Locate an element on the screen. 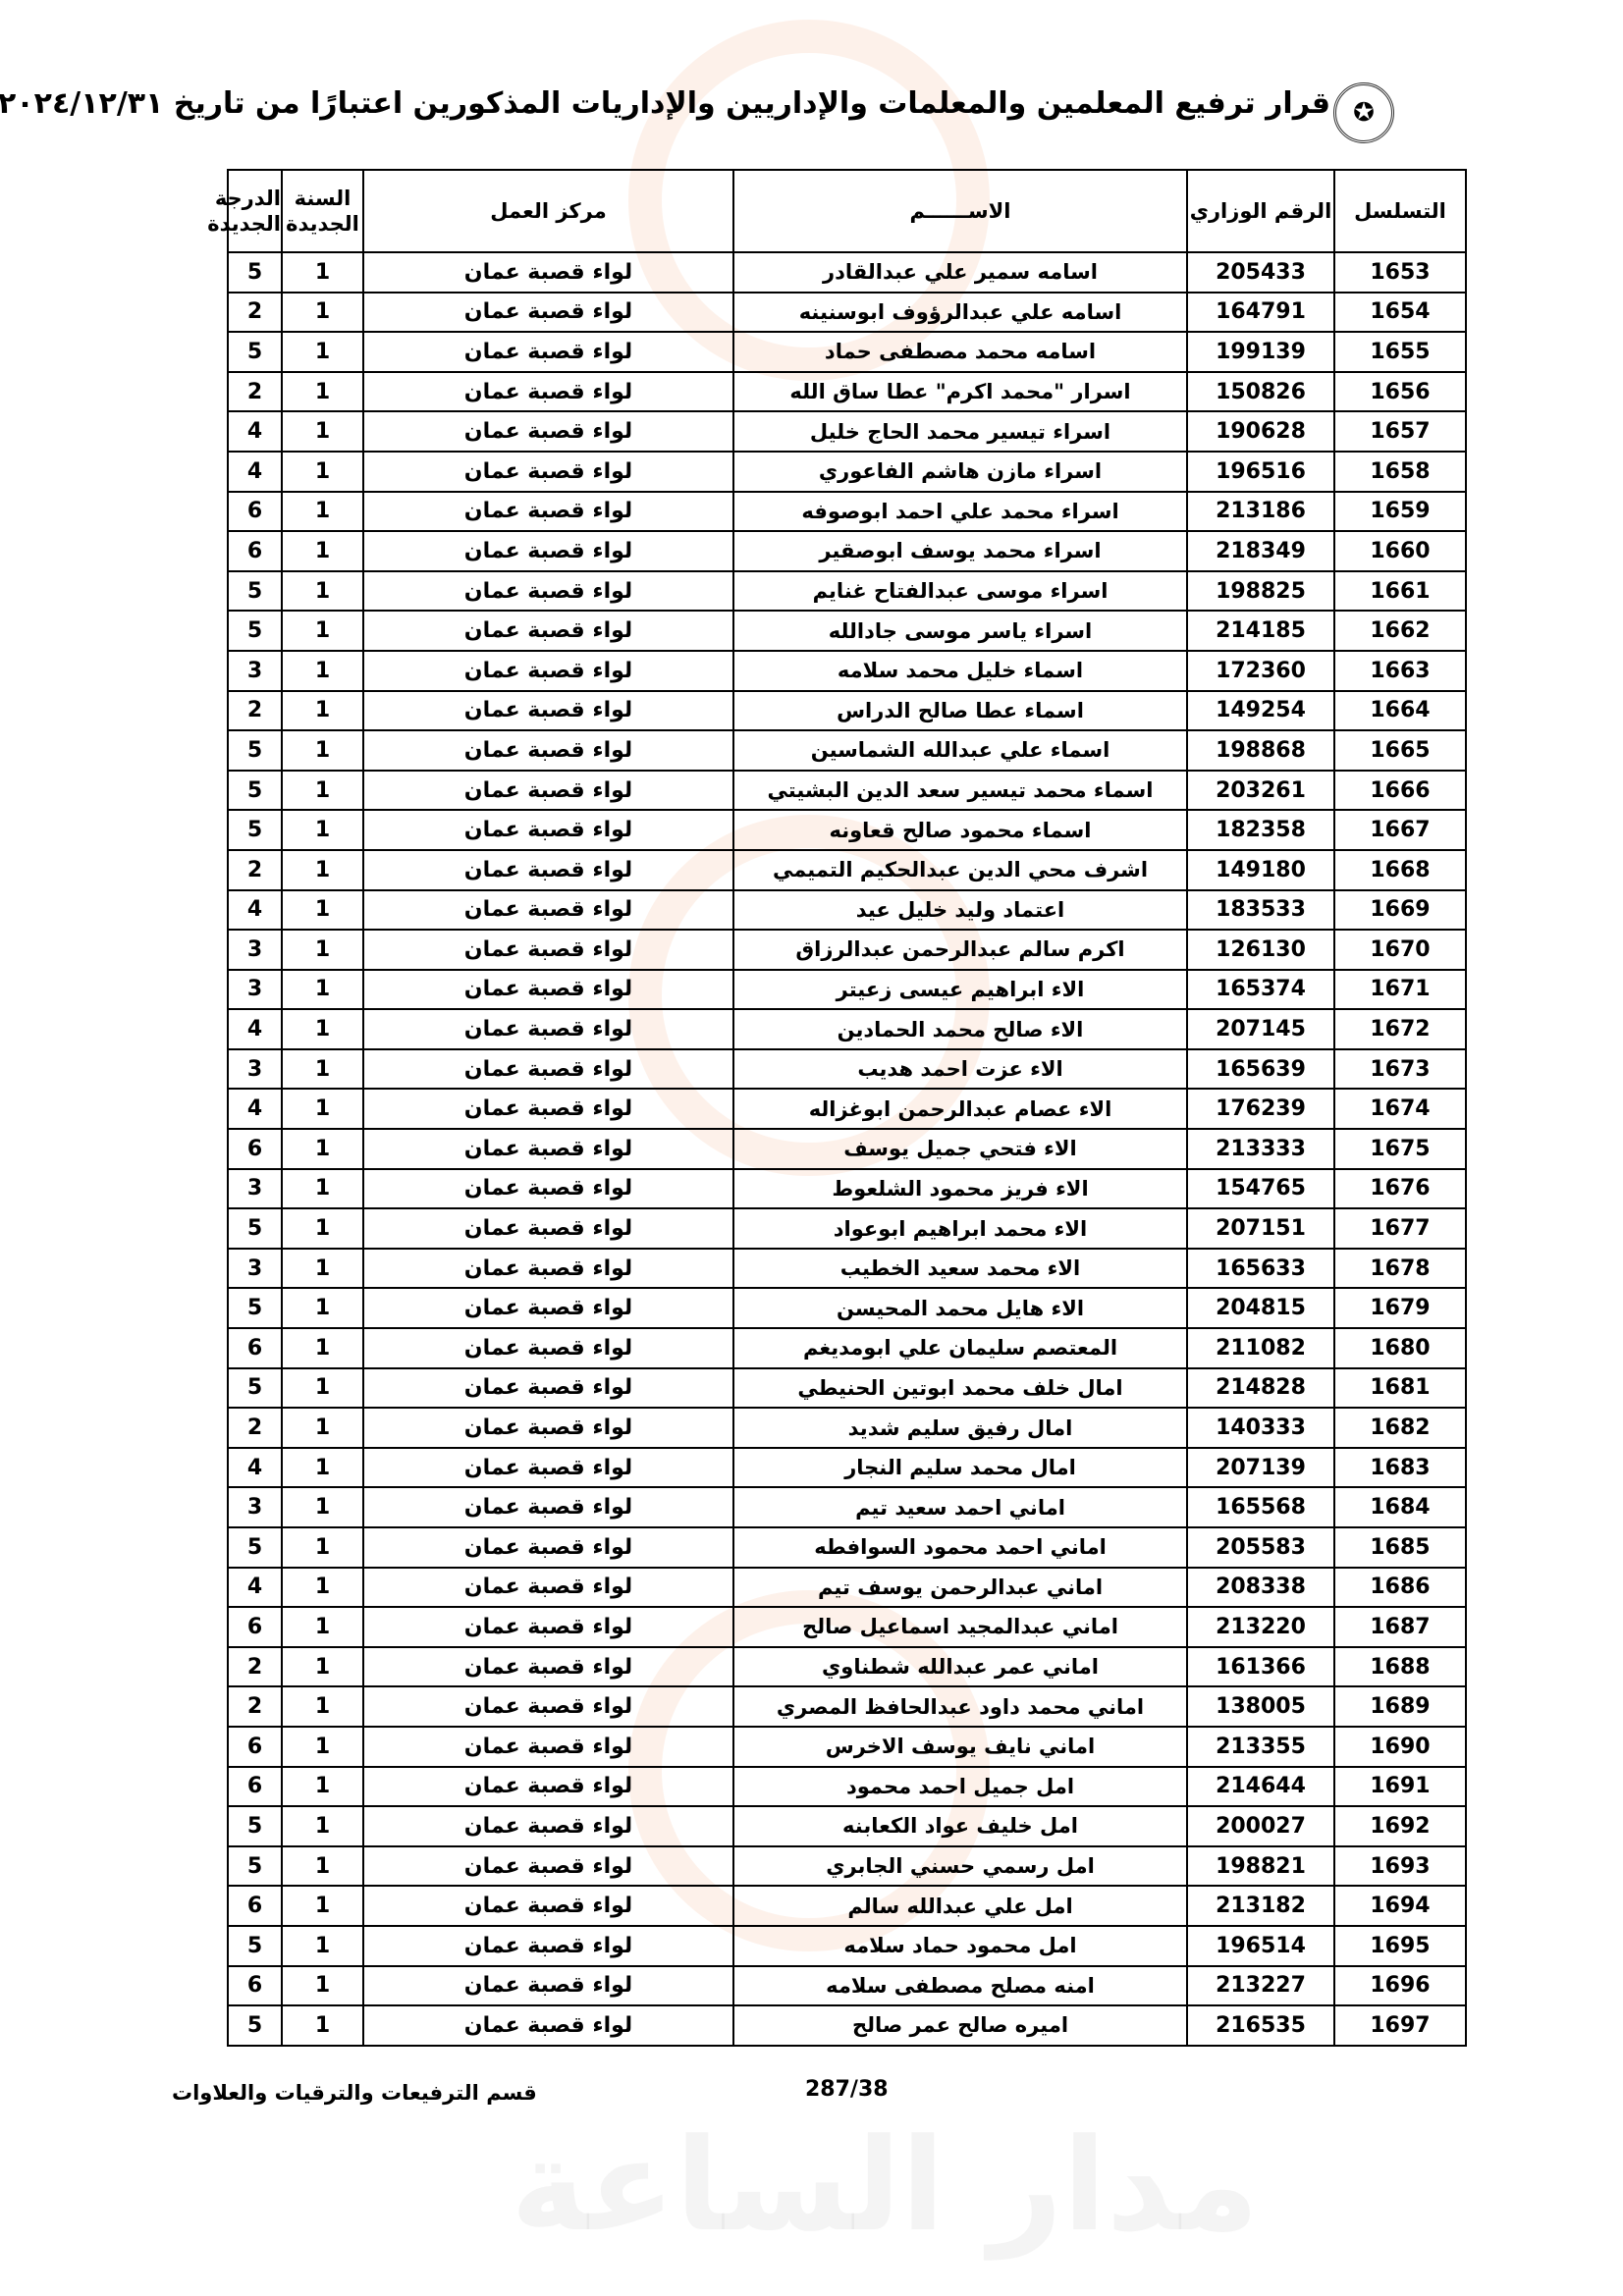  name-cell: امل رسمي حسني الجابري is located at coordinates (960, 1866).